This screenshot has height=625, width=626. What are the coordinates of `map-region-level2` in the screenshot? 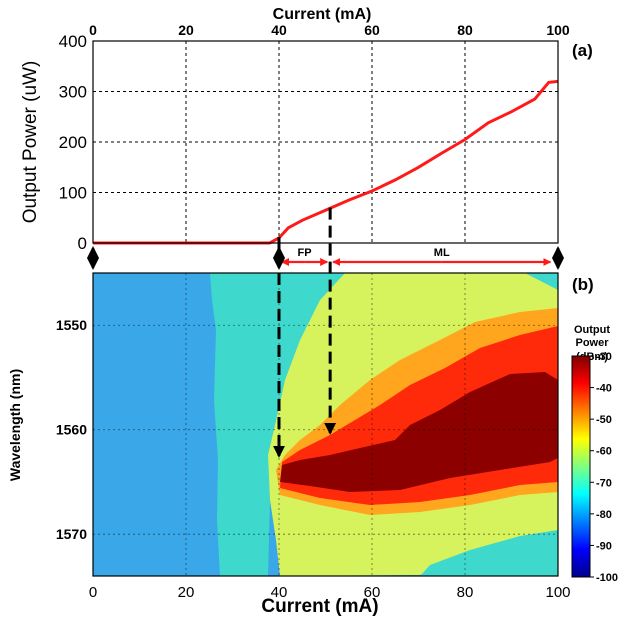 It's located at (277, 424).